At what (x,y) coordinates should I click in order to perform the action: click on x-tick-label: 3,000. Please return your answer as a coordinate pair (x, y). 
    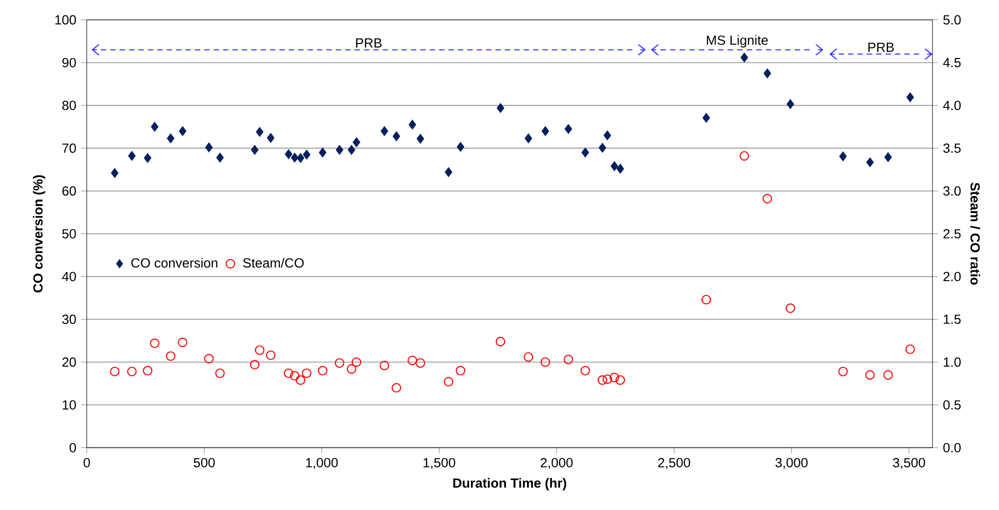
    Looking at the image, I should click on (791, 463).